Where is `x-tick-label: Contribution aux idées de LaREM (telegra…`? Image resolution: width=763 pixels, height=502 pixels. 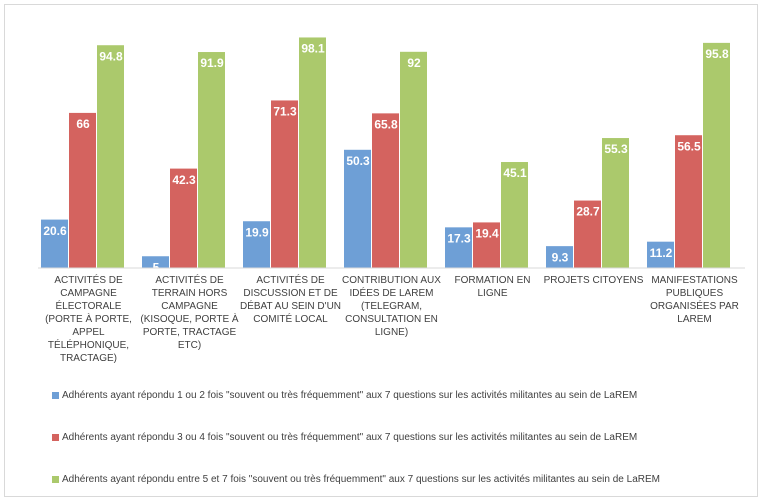 x-tick-label: Contribution aux idées de LaREM (telegra… is located at coordinates (391, 306).